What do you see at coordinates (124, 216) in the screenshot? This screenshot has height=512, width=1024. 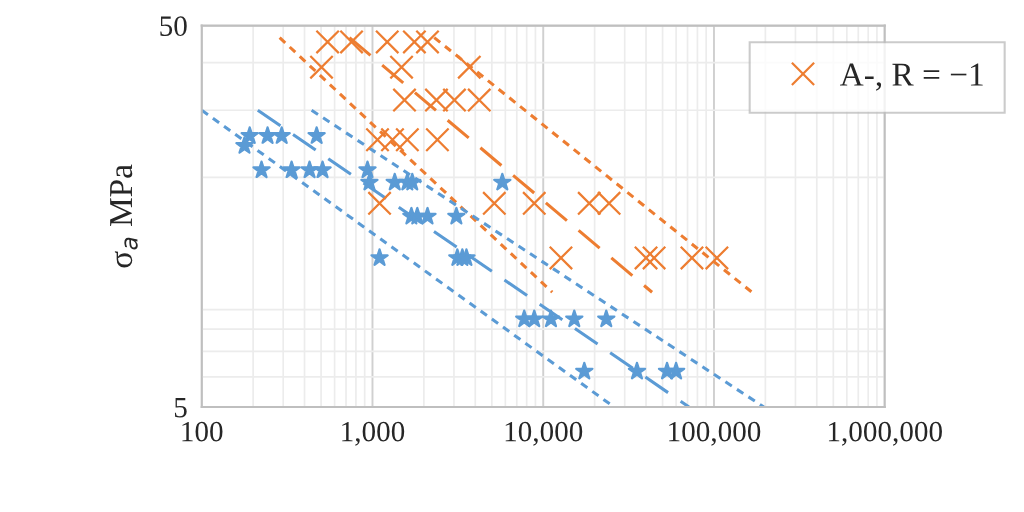 I see `y-axis-title: σ$_{a}$ MPa` at bounding box center [124, 216].